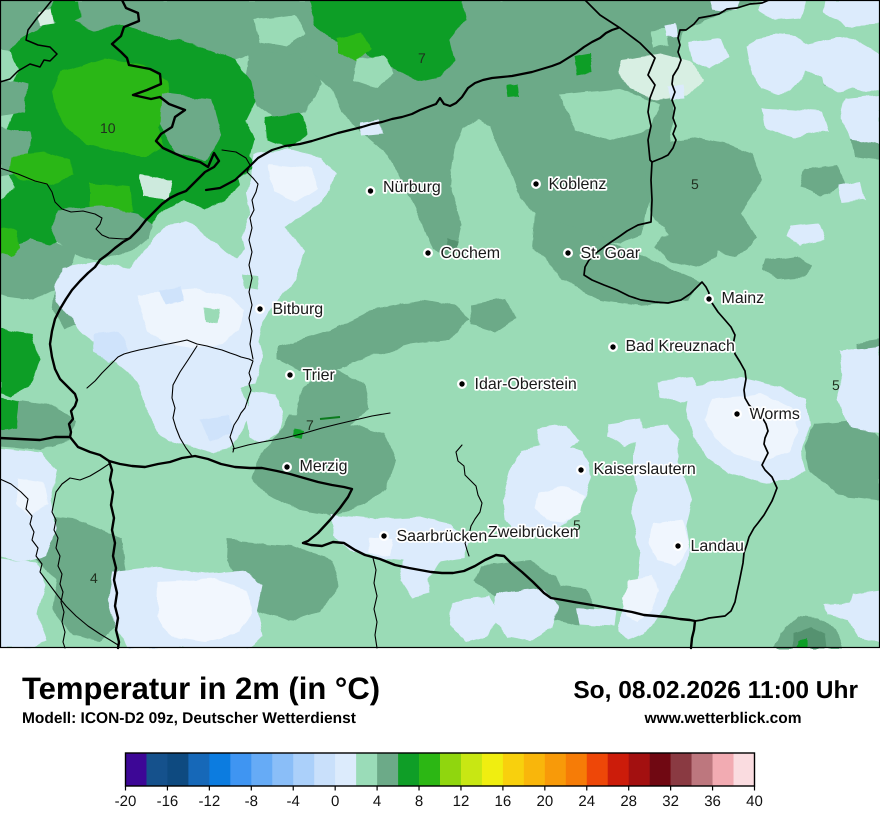 This screenshot has height=830, width=880. Describe the element at coordinates (526, 384) in the screenshot. I see `svg-text: Idar-Oberstein` at that location.